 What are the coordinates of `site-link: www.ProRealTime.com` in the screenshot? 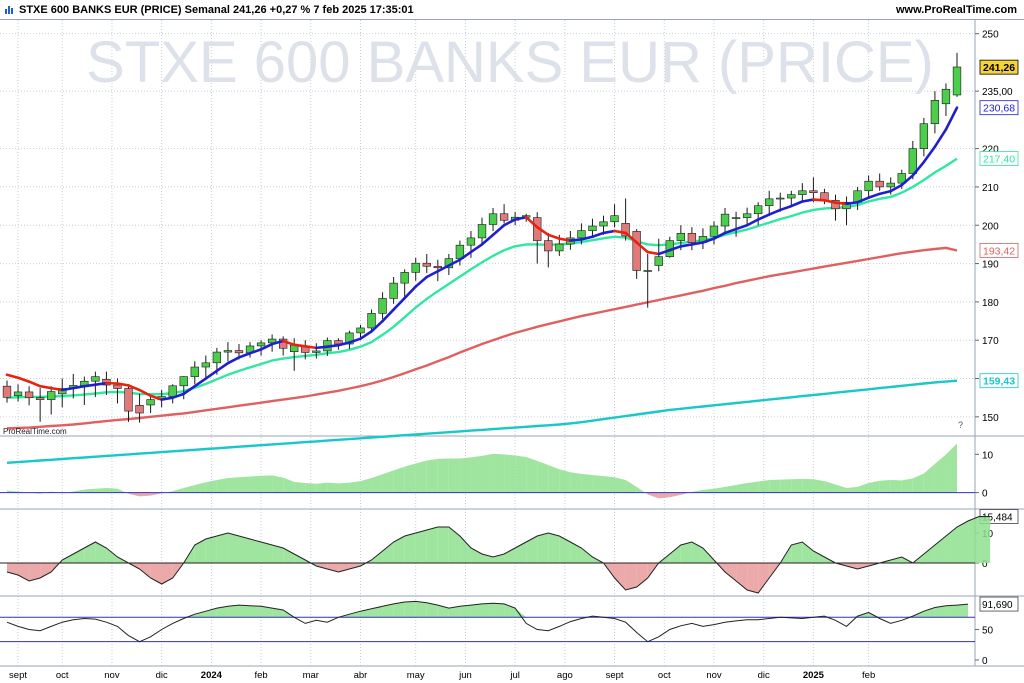 It's located at (956, 10).